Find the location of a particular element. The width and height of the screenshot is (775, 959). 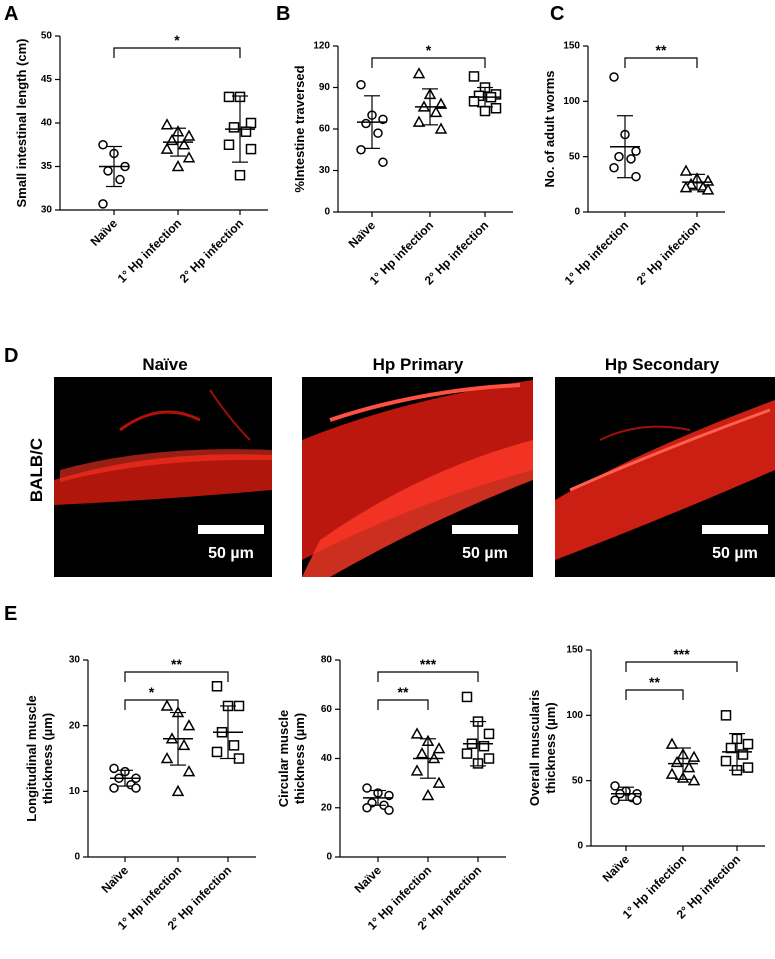

y-axis-label: %Intestine traversed is located at coordinates (299, 128).